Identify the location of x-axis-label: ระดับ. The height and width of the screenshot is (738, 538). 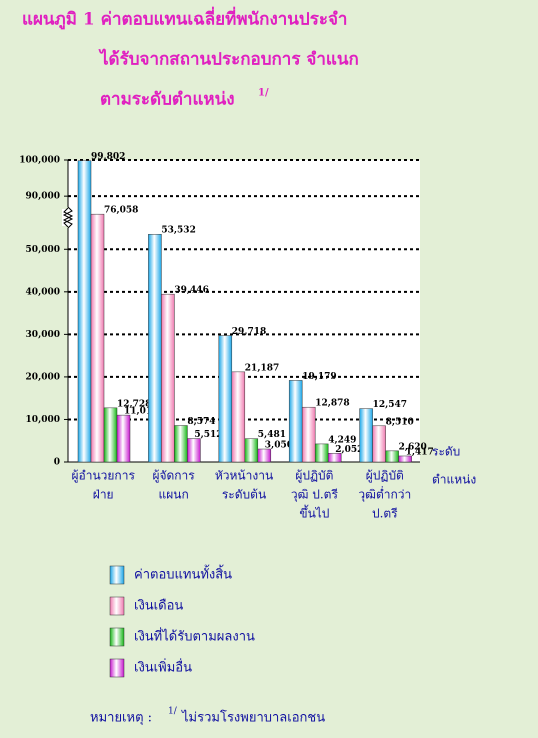
(446, 452).